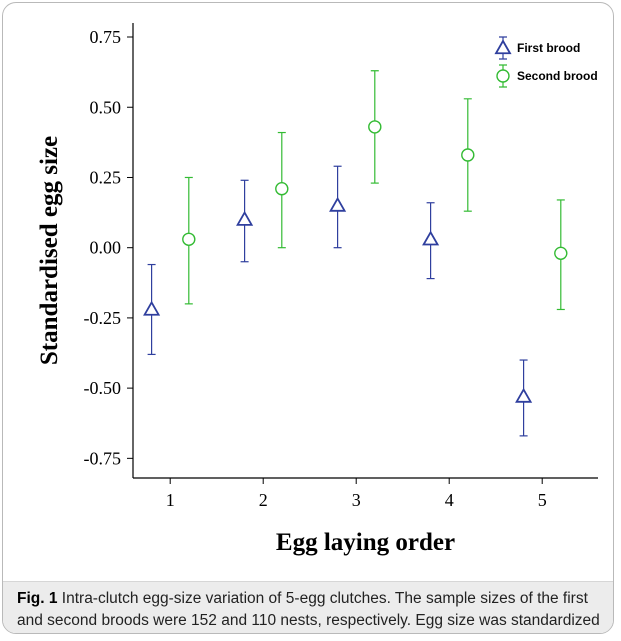 The width and height of the screenshot is (621, 641). Describe the element at coordinates (503, 76) in the screenshot. I see `legend-marker-circle` at that location.